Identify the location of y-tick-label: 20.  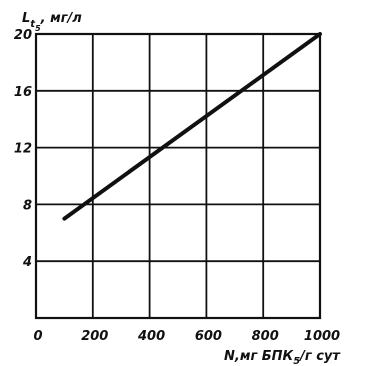
(23, 35).